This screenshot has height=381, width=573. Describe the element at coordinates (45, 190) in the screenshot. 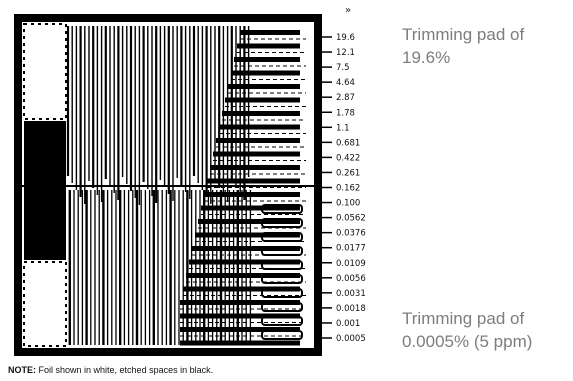

I see `left-etched-zone` at that location.